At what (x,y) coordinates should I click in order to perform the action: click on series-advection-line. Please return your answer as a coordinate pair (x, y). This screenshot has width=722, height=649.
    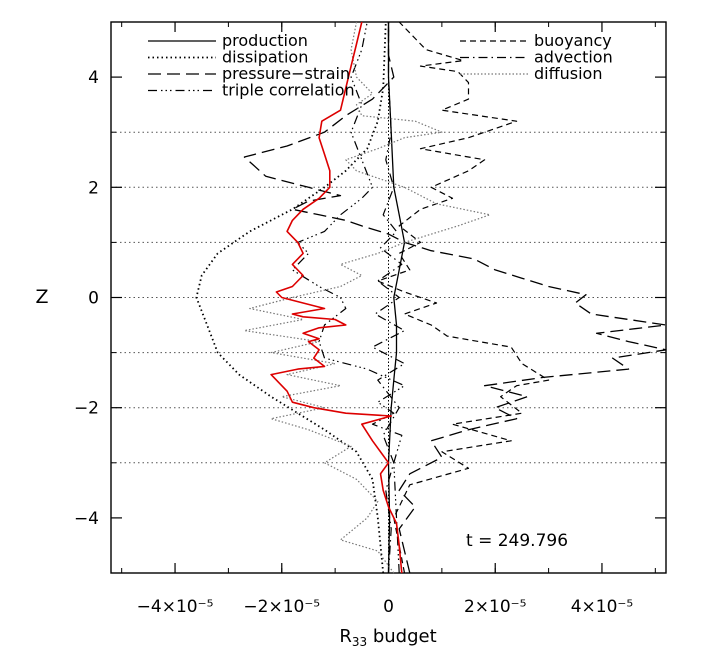
    Looking at the image, I should click on (388, 298).